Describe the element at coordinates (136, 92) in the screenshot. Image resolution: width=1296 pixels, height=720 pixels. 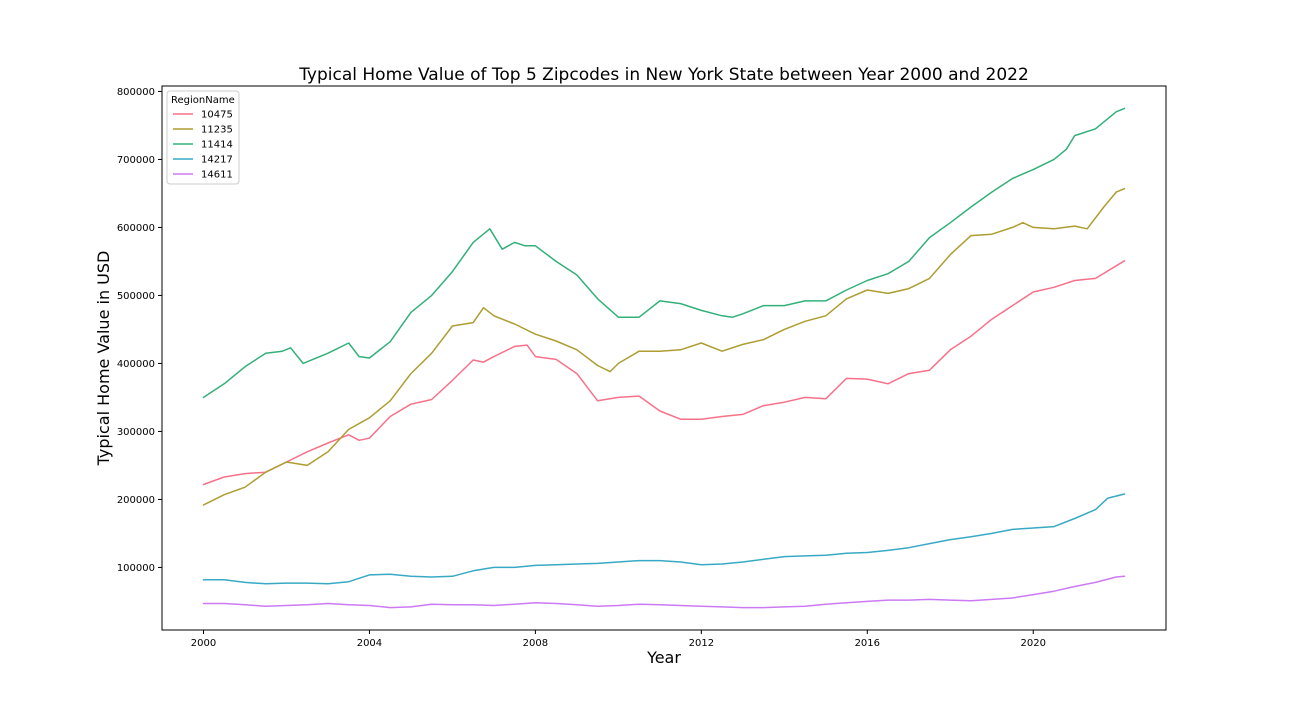
I see `y-tick-label: 800000` at that location.